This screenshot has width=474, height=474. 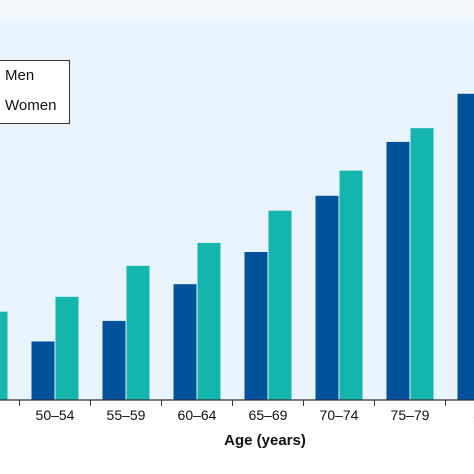 I want to click on x-axis-title: Age (years), so click(x=265, y=440).